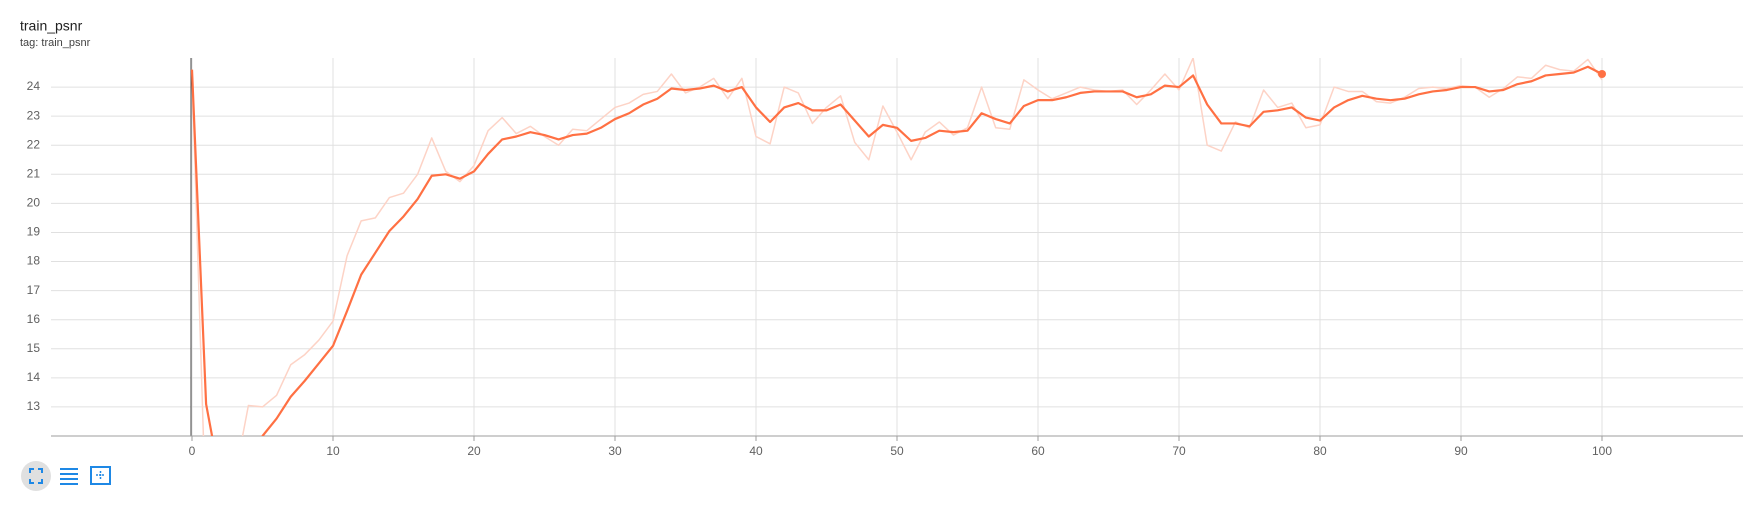  I want to click on y-tick-label: 15, so click(34, 348).